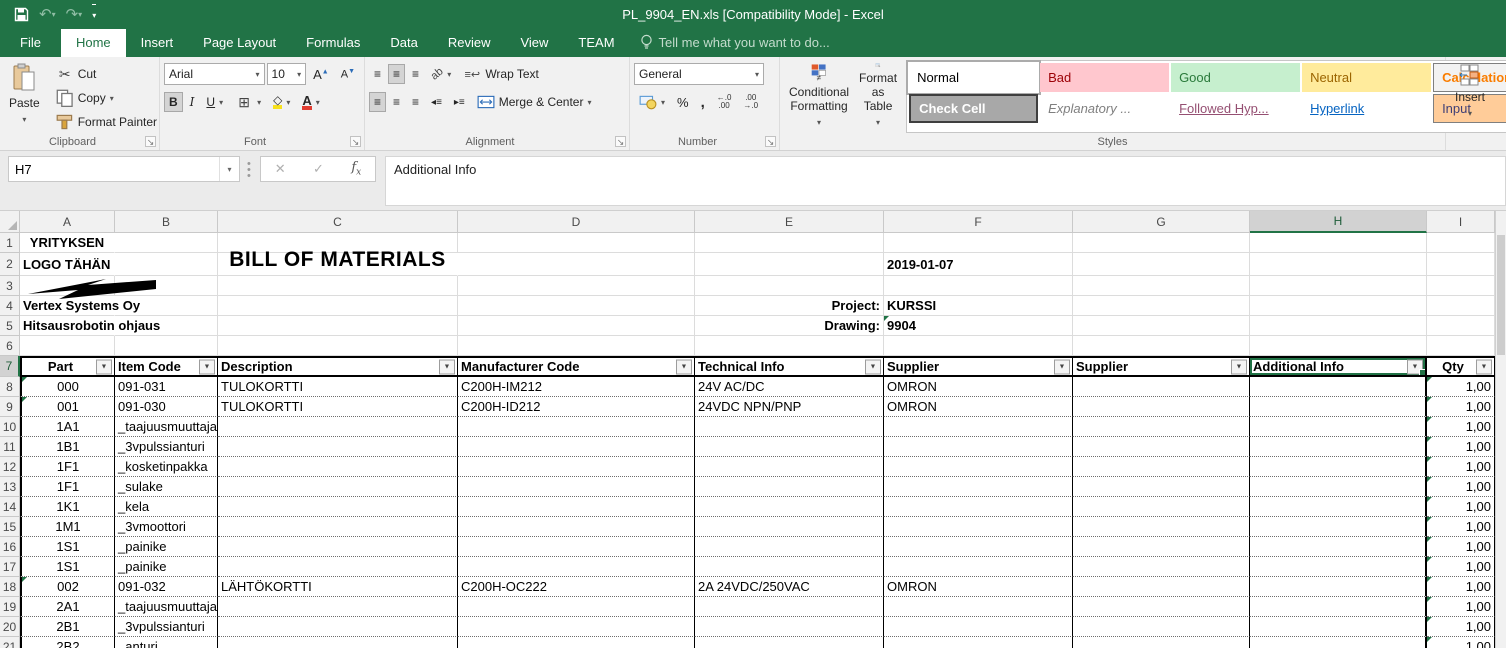  I want to click on cell-C4, so click(338, 306).